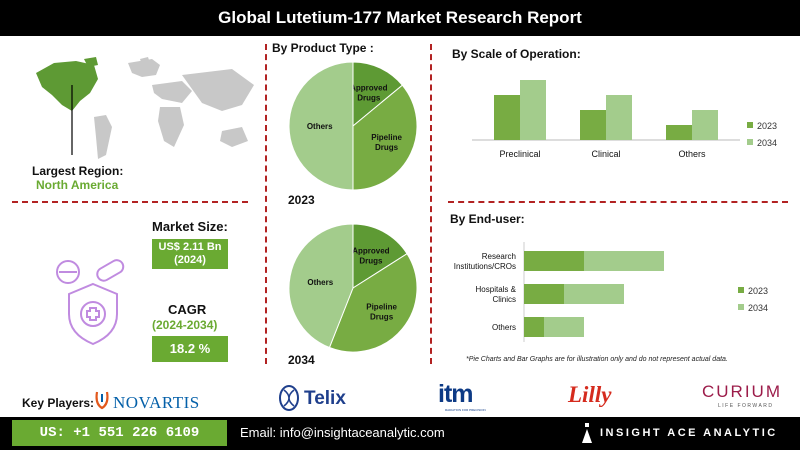 This screenshot has height=450, width=800. Describe the element at coordinates (590, 394) in the screenshot. I see `lilly-logo-text: Lilly` at that location.